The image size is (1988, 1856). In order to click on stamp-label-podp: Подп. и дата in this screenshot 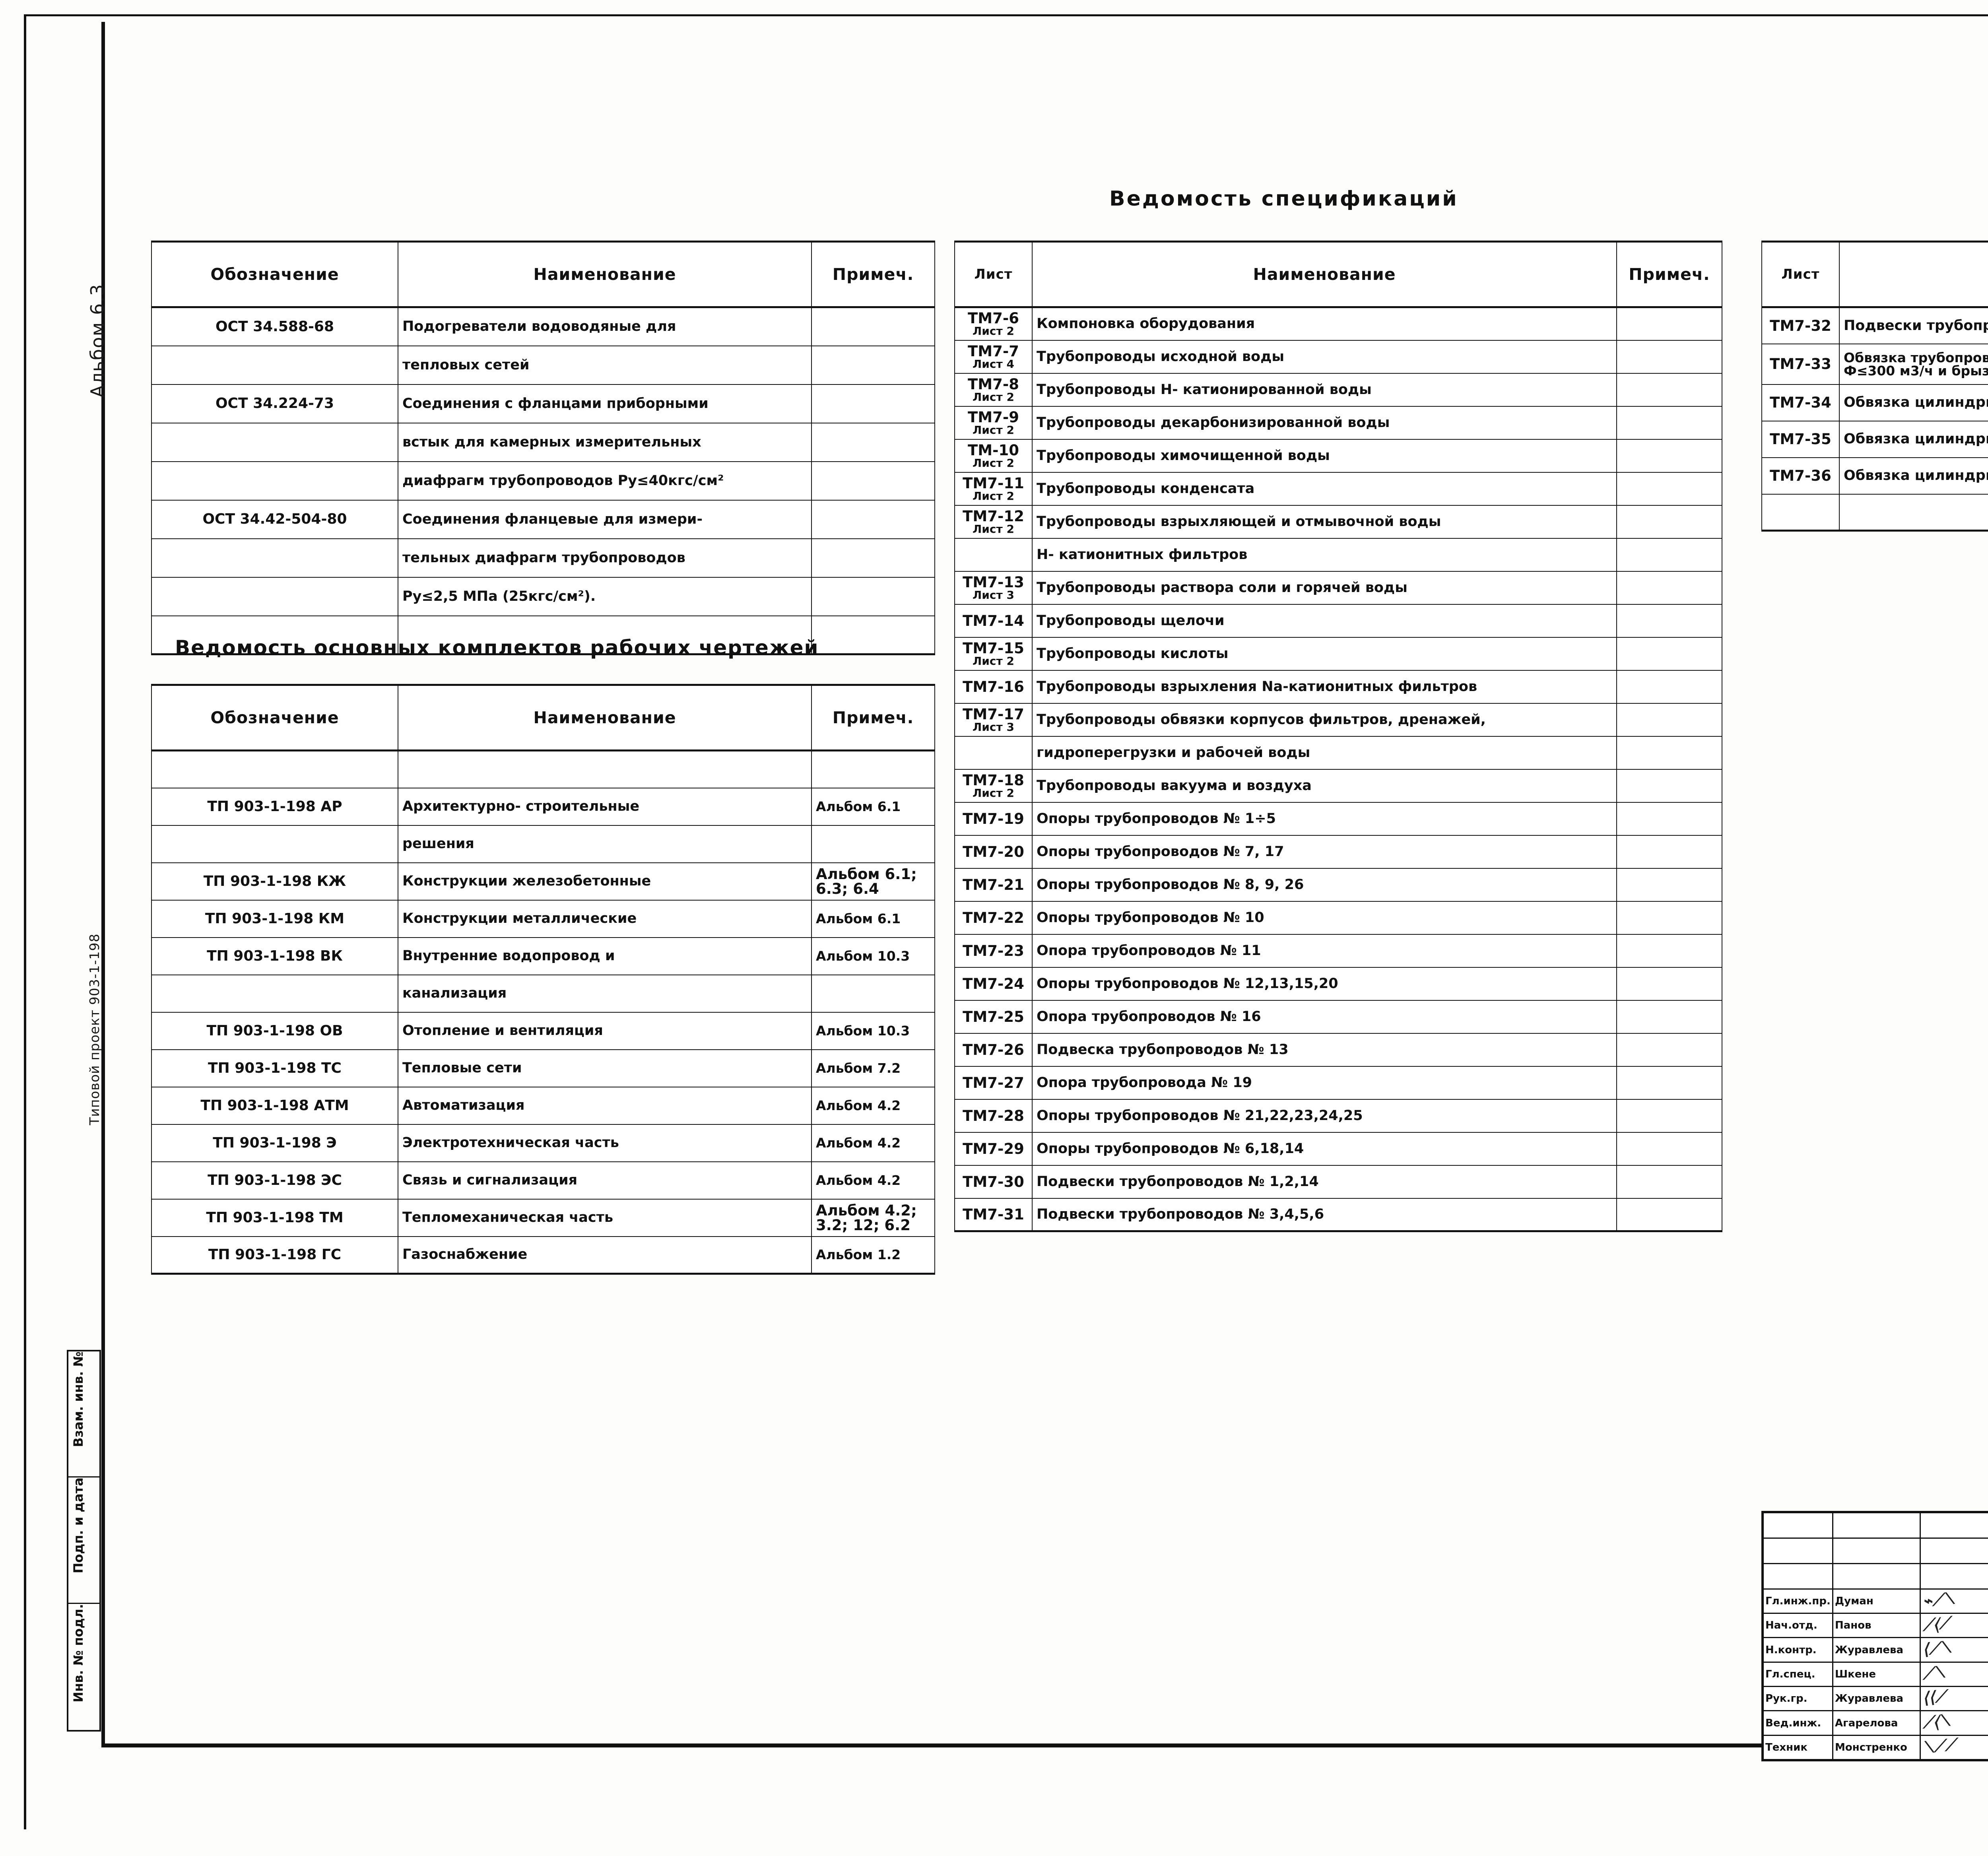, I will do `click(78, 1525)`.